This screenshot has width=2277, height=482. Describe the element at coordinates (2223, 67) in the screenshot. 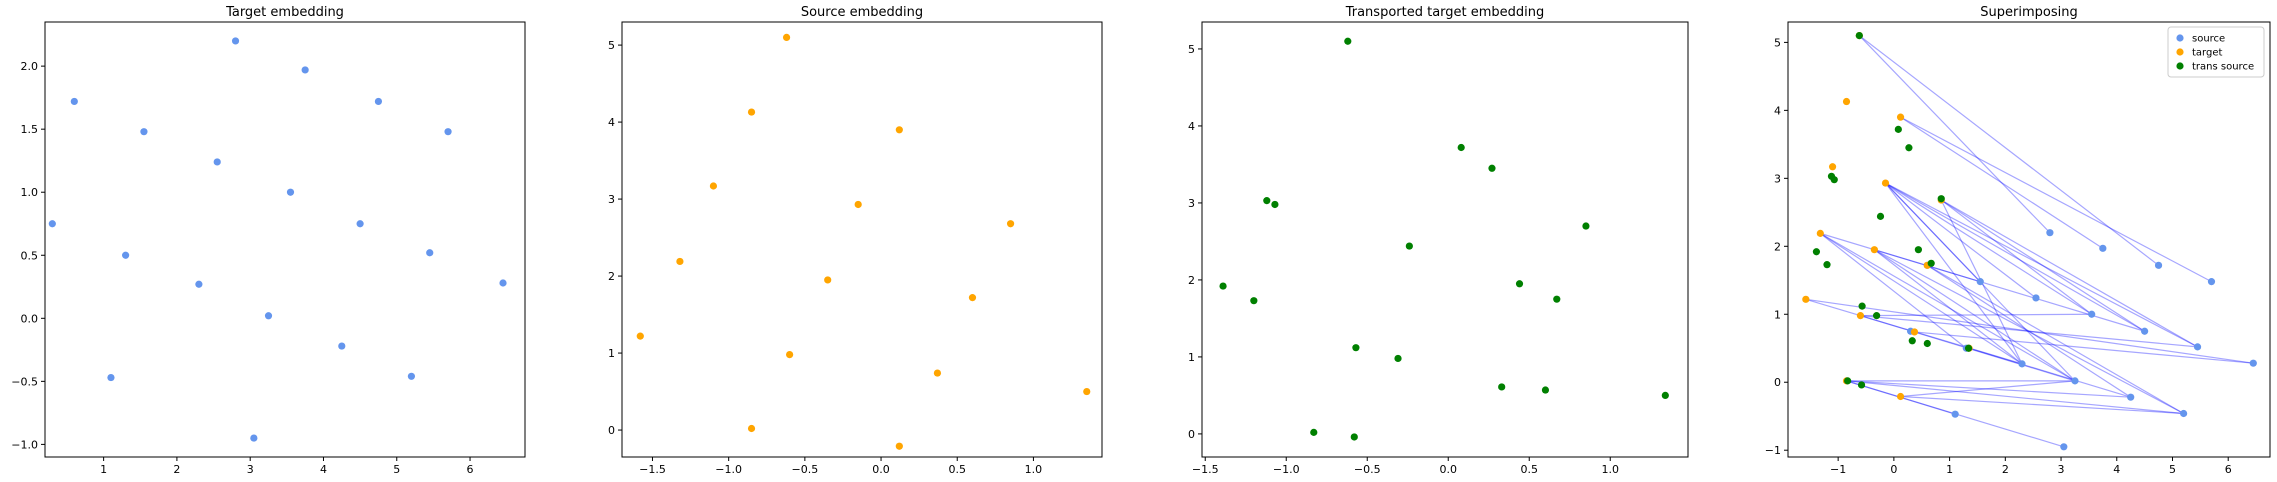

I see `legend-label: trans source` at that location.